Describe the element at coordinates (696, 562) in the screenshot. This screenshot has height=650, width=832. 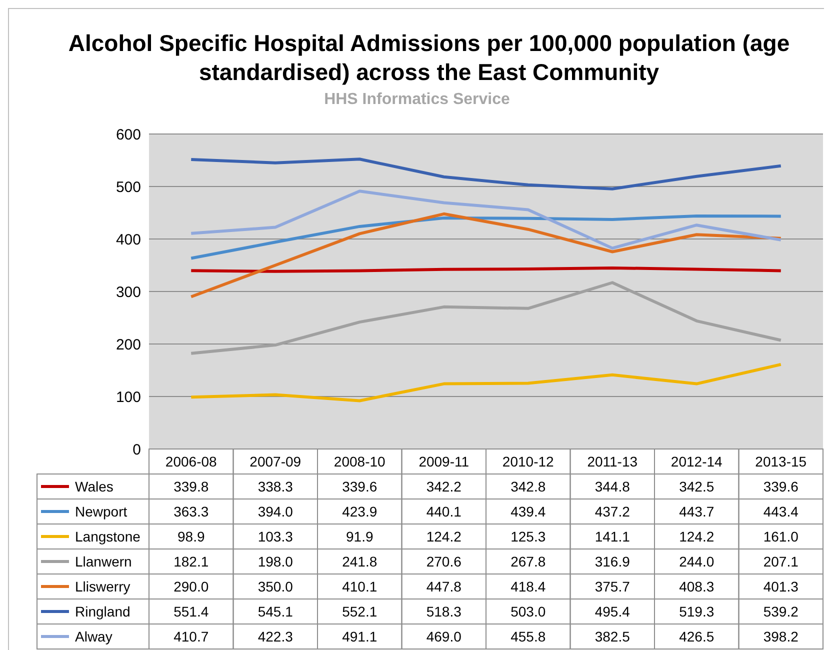
I see `data-label: 244.0` at that location.